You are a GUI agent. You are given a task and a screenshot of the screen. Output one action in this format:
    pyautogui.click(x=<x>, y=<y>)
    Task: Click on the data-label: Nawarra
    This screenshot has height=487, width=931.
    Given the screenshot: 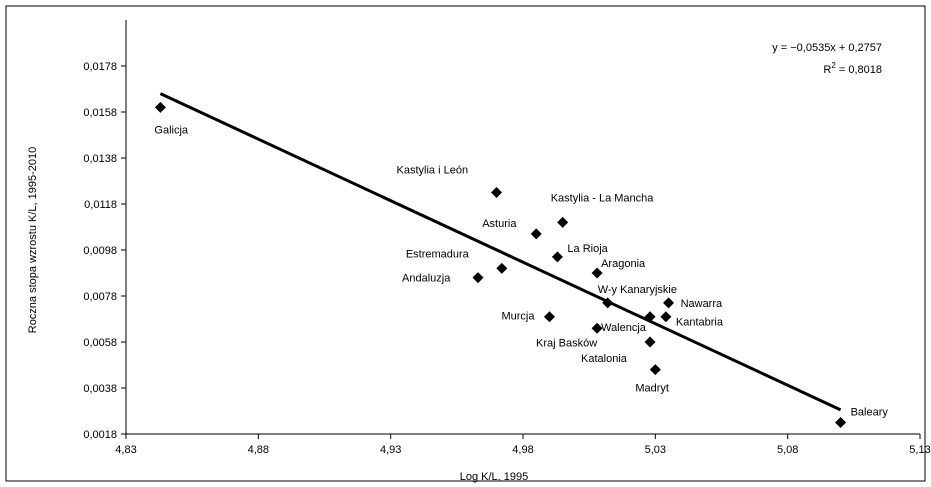 What is the action you would take?
    pyautogui.click(x=702, y=304)
    